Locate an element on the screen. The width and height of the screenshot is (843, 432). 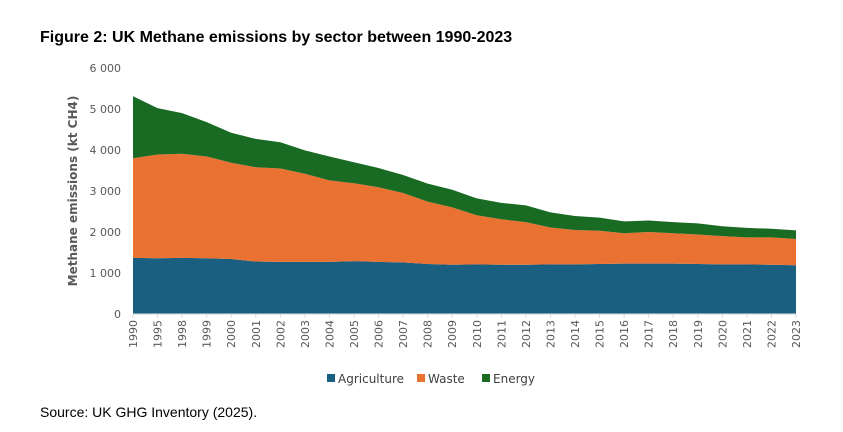
y-tick-label: 5 000 is located at coordinates (106, 109).